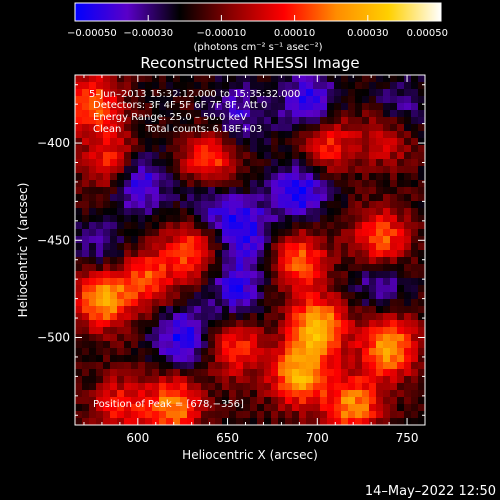 This screenshot has width=500, height=500. Describe the element at coordinates (250, 455) in the screenshot. I see `x-axis-label: Heliocentric X (arcsec)` at that location.